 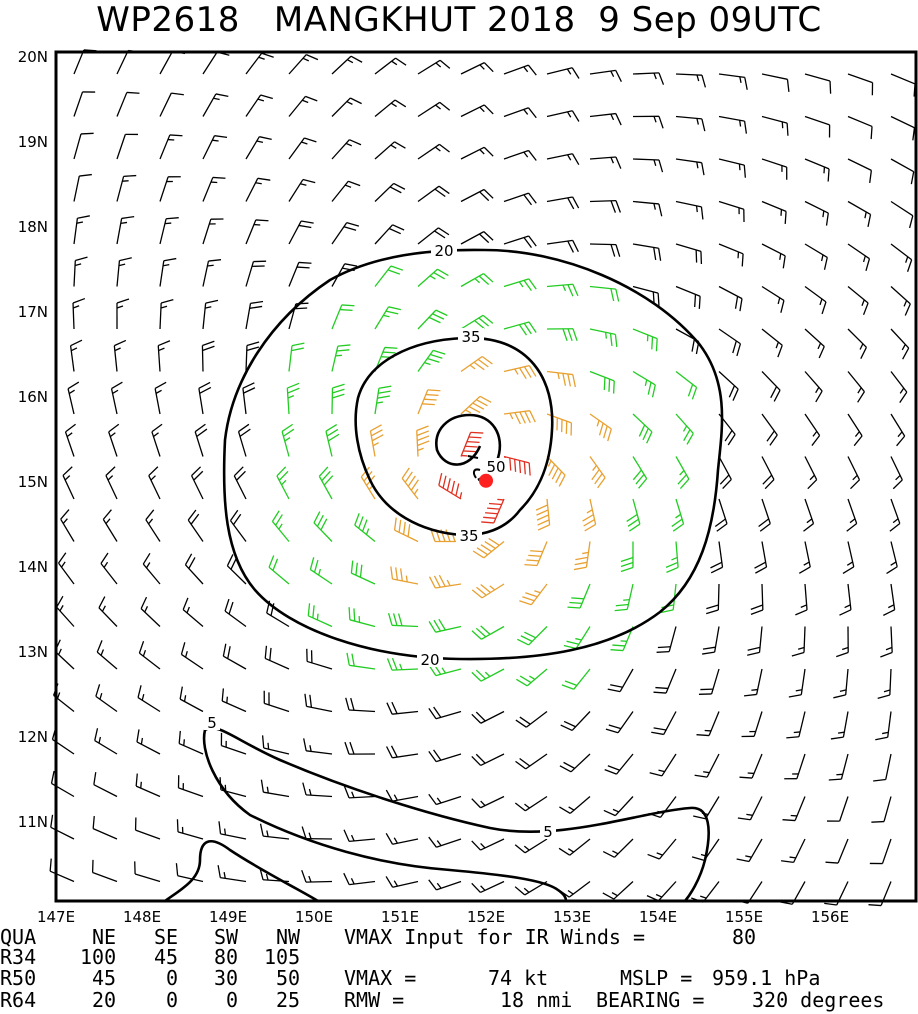 I want to click on contour-label-5-left: 5, so click(x=212, y=723).